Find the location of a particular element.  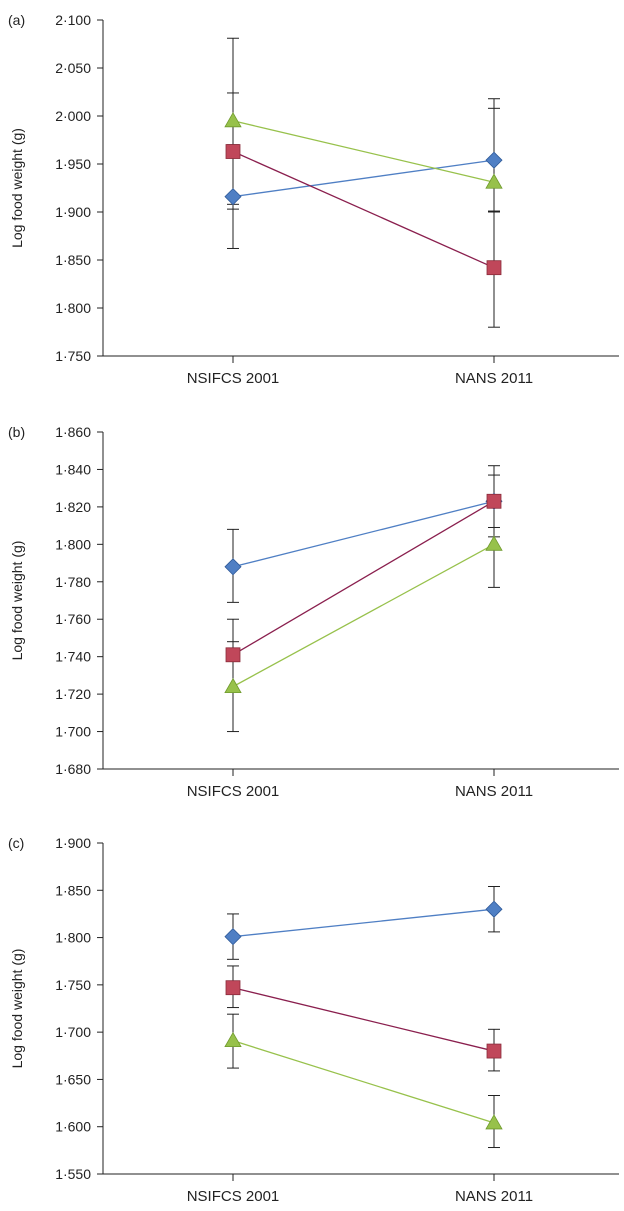

panel-2-y-tick-label: 1·680 is located at coordinates (73, 769).